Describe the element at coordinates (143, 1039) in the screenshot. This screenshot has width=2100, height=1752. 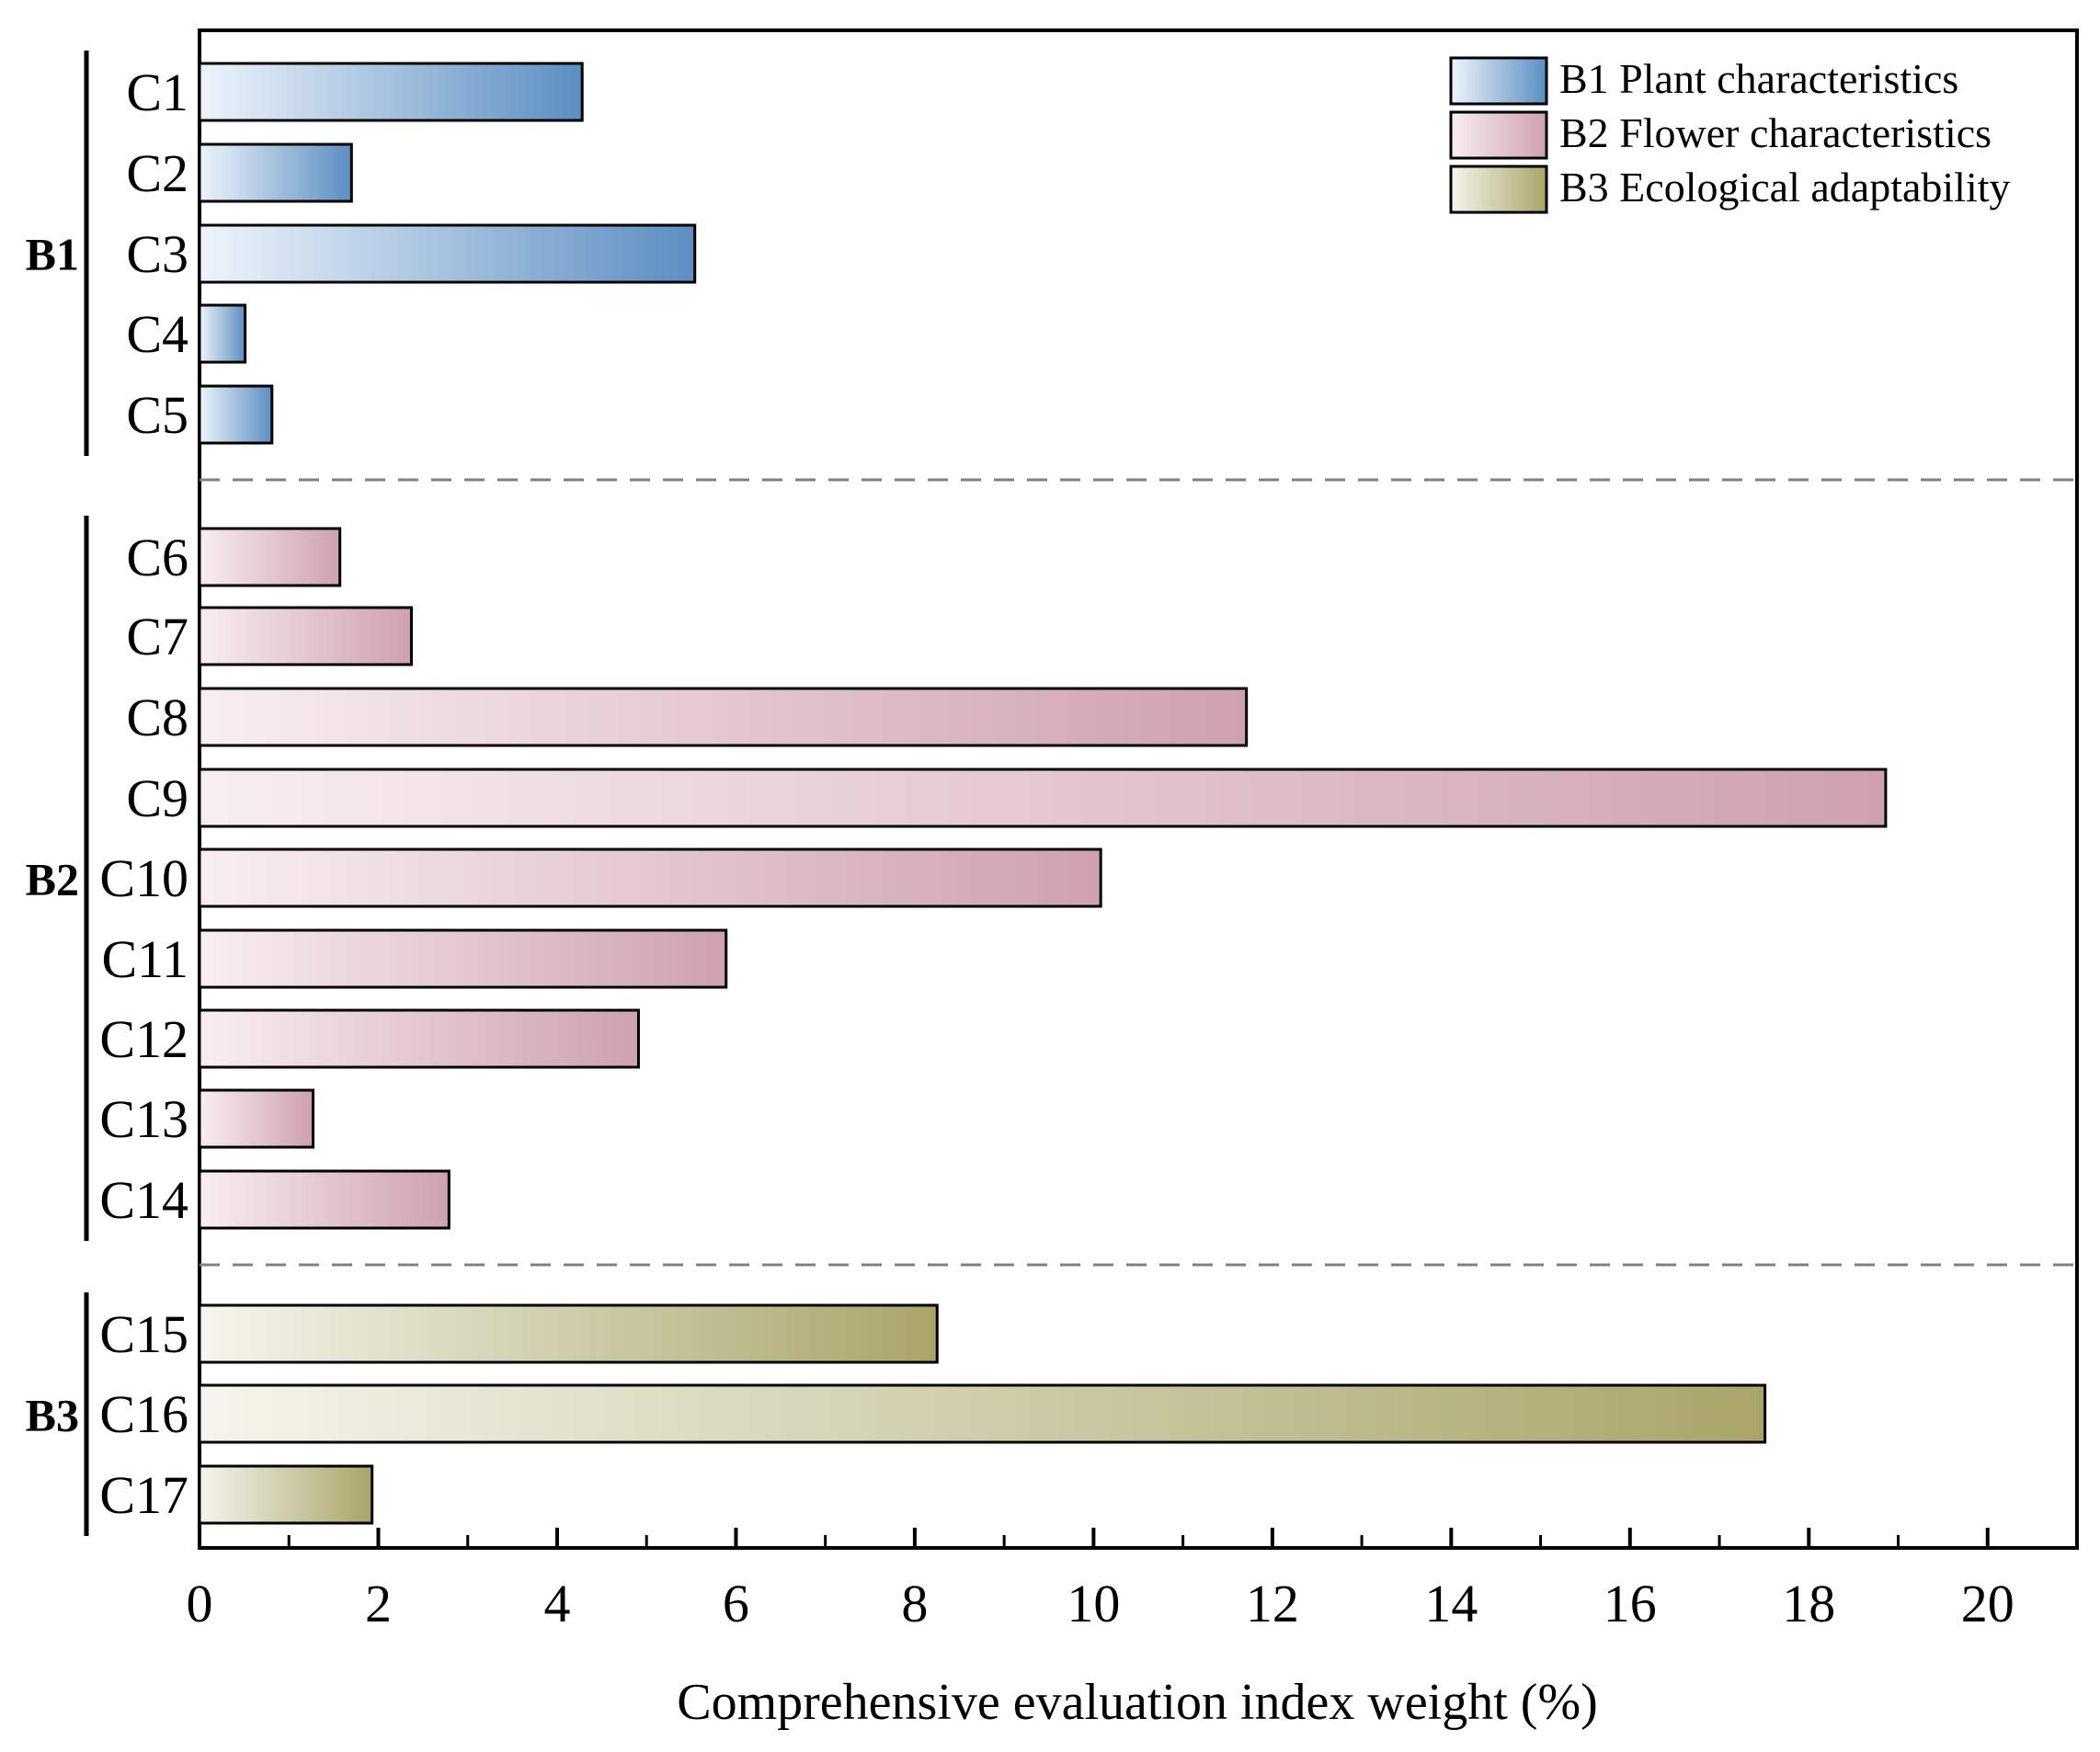
I see `category-label-c12: C12` at that location.